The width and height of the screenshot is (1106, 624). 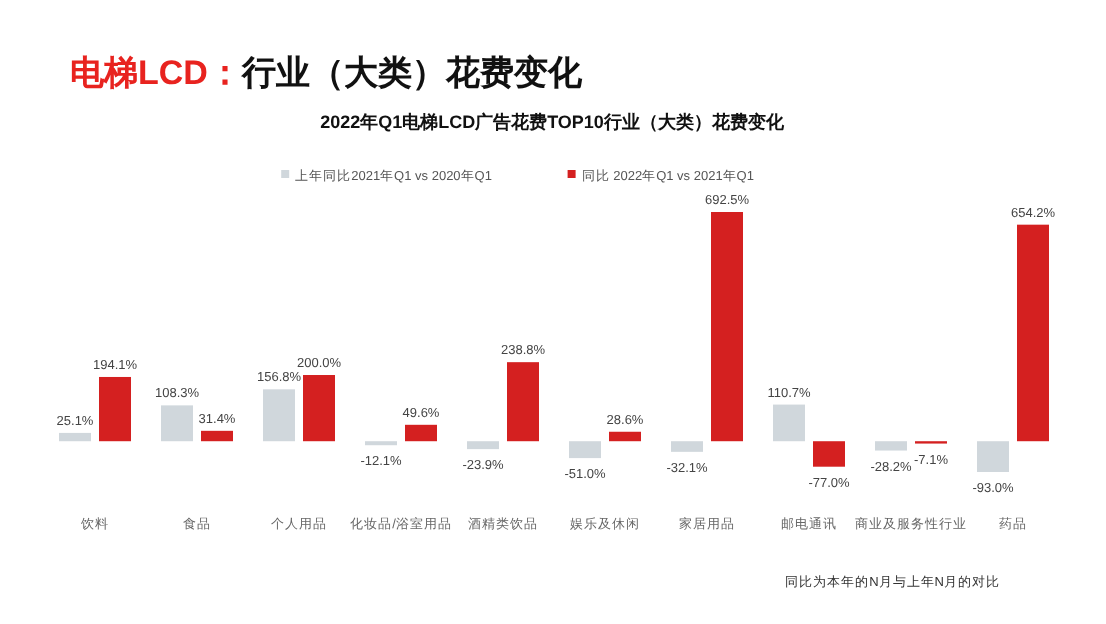 What do you see at coordinates (326, 73) in the screenshot?
I see `title: 电梯LCD：行业（大类）花费变化` at bounding box center [326, 73].